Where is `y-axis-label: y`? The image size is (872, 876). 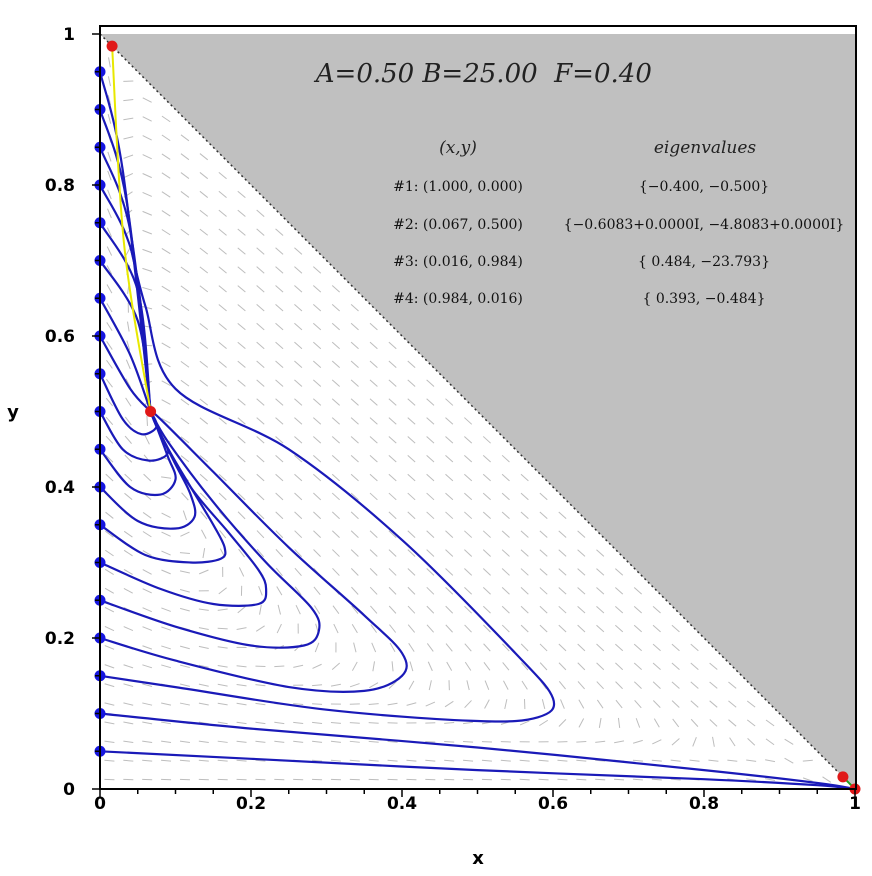 y-axis-label: y is located at coordinates (13, 412).